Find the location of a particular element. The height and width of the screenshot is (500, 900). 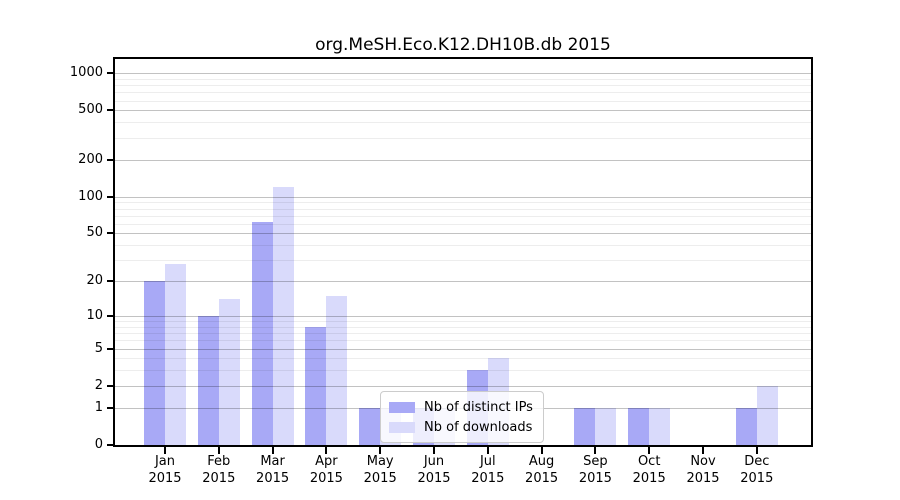

chart-title: org.MeSH.Eco.K12.DH10B.db 2015 is located at coordinates (463, 45).